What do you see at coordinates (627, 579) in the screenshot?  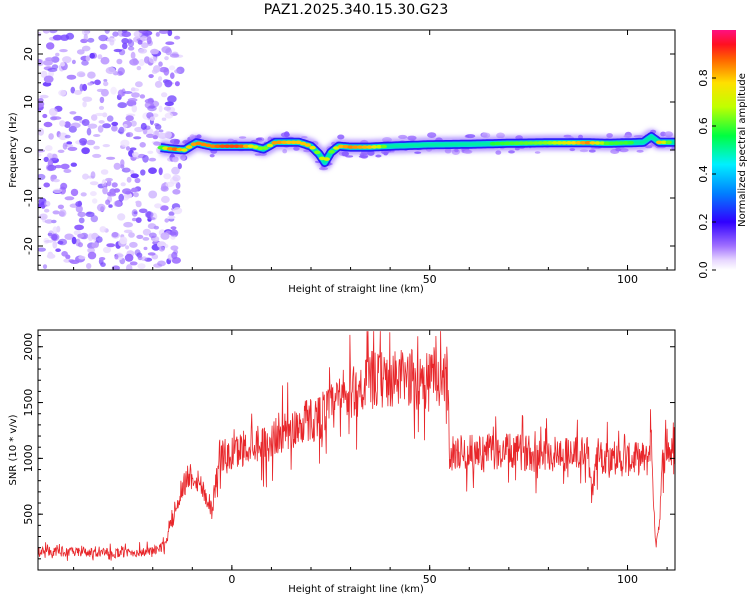 I see `x-tick-label: 100` at bounding box center [627, 579].